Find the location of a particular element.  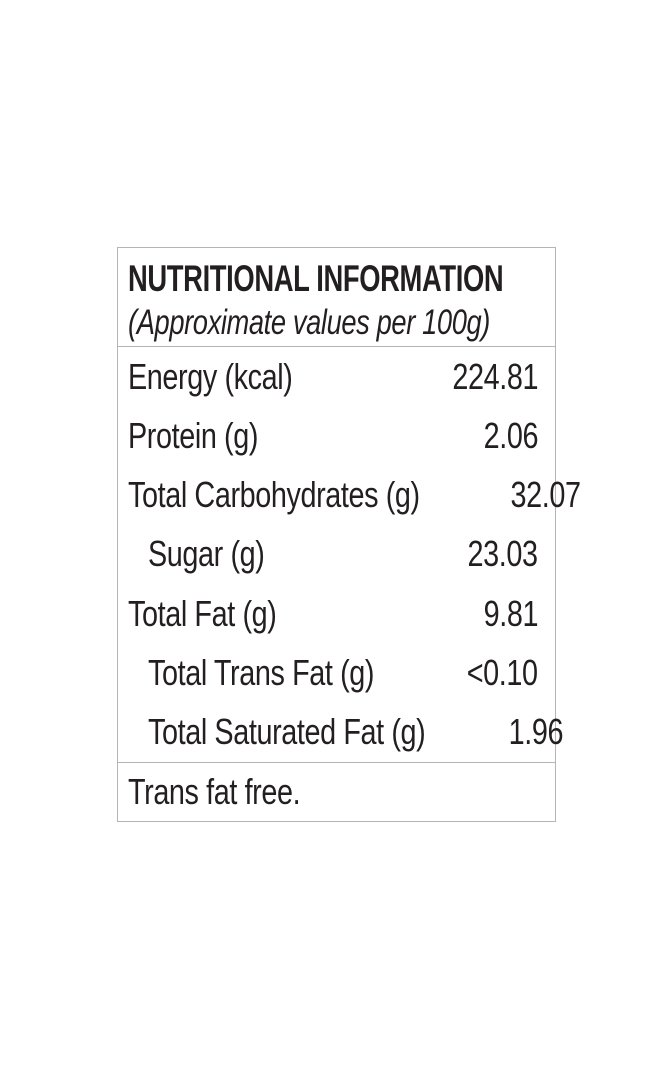

footnote-text: Trans fat free. is located at coordinates (214, 791).